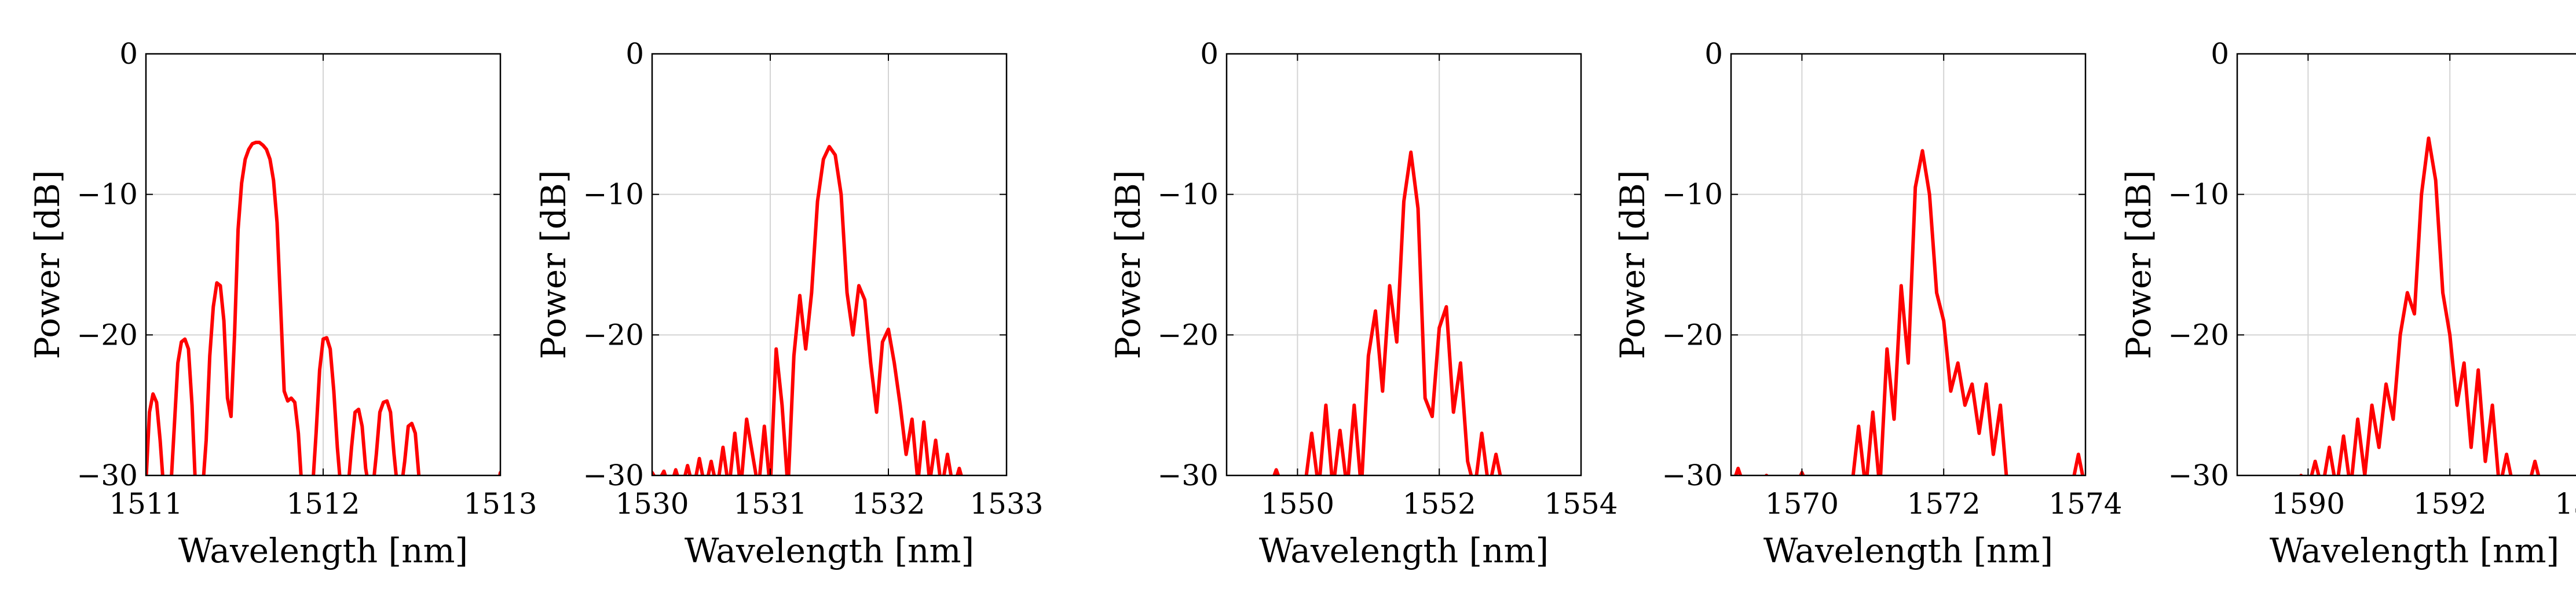 The image size is (2576, 615). What do you see at coordinates (2450, 504) in the screenshot?
I see `x-tick-label: 1592` at bounding box center [2450, 504].